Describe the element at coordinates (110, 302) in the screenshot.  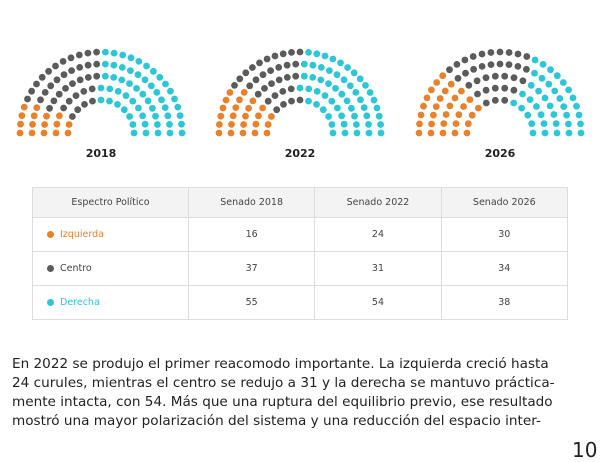
I see `party-cell: Derecha` at that location.